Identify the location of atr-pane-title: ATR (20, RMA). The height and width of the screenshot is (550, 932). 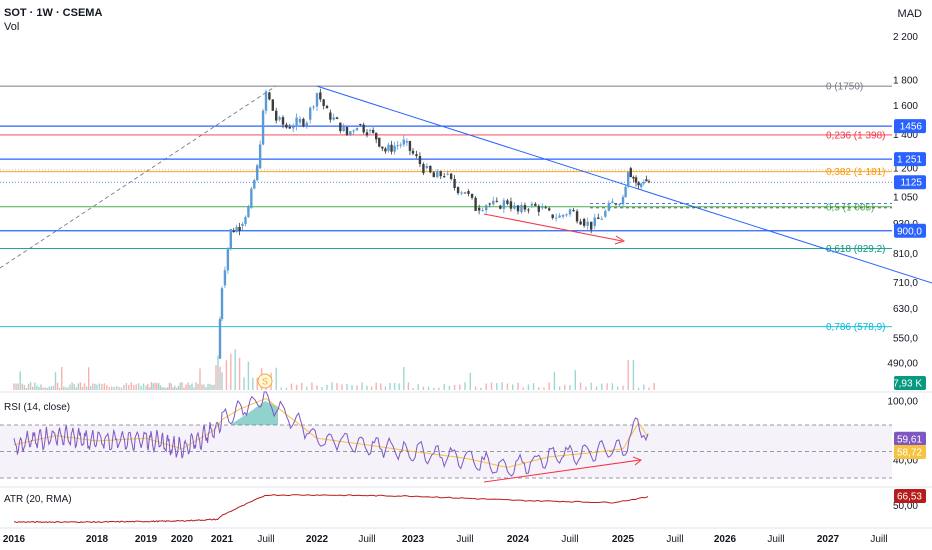
(38, 499).